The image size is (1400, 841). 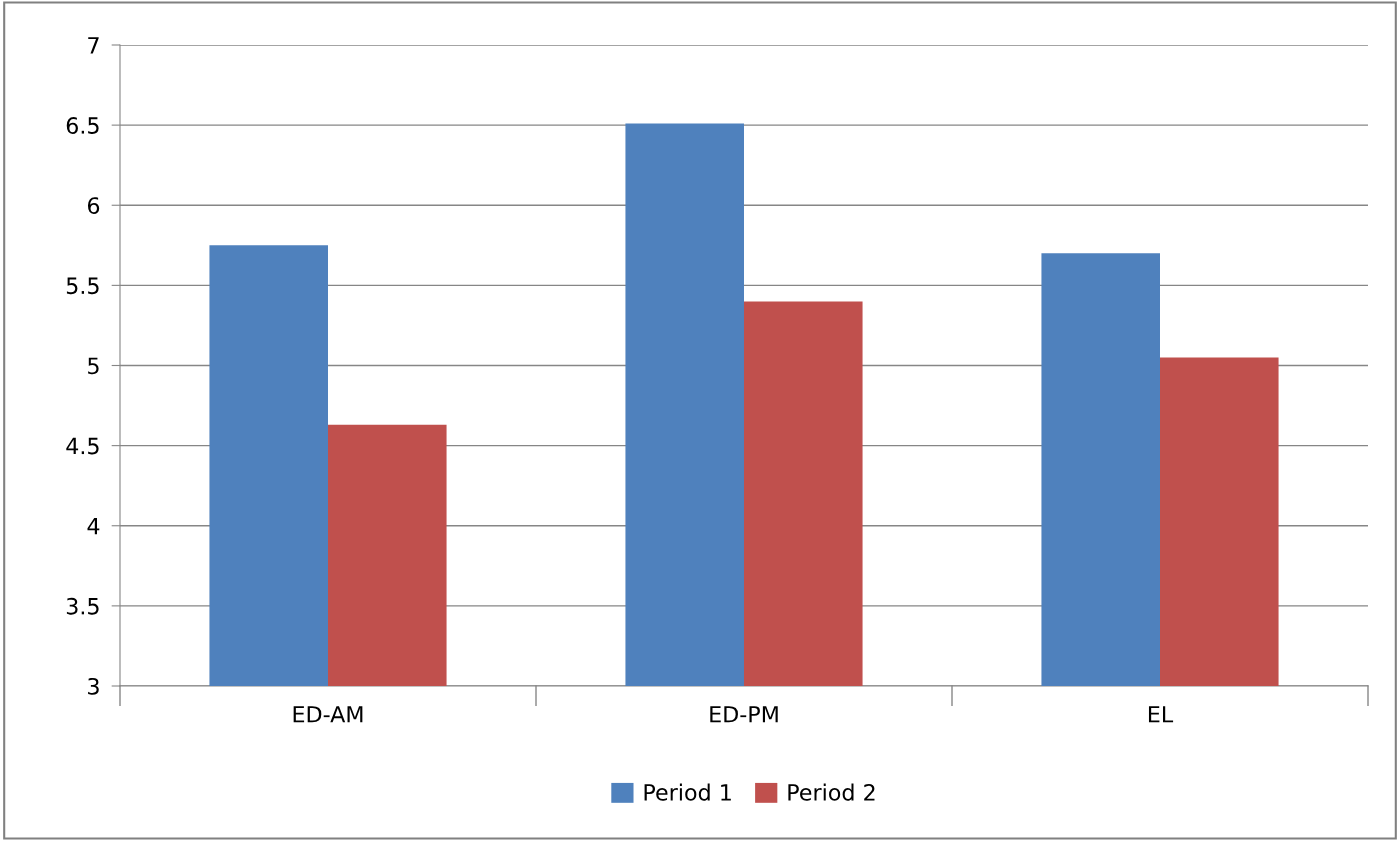 What do you see at coordinates (82, 125) in the screenshot?
I see `y-tick-label: 6.5` at bounding box center [82, 125].